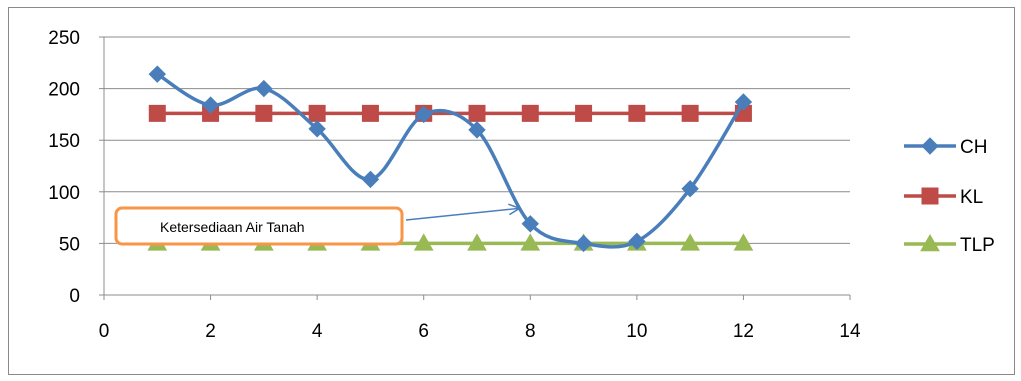 This screenshot has height=381, width=1021. What do you see at coordinates (64, 141) in the screenshot?
I see `y-tick-label: 150` at bounding box center [64, 141].